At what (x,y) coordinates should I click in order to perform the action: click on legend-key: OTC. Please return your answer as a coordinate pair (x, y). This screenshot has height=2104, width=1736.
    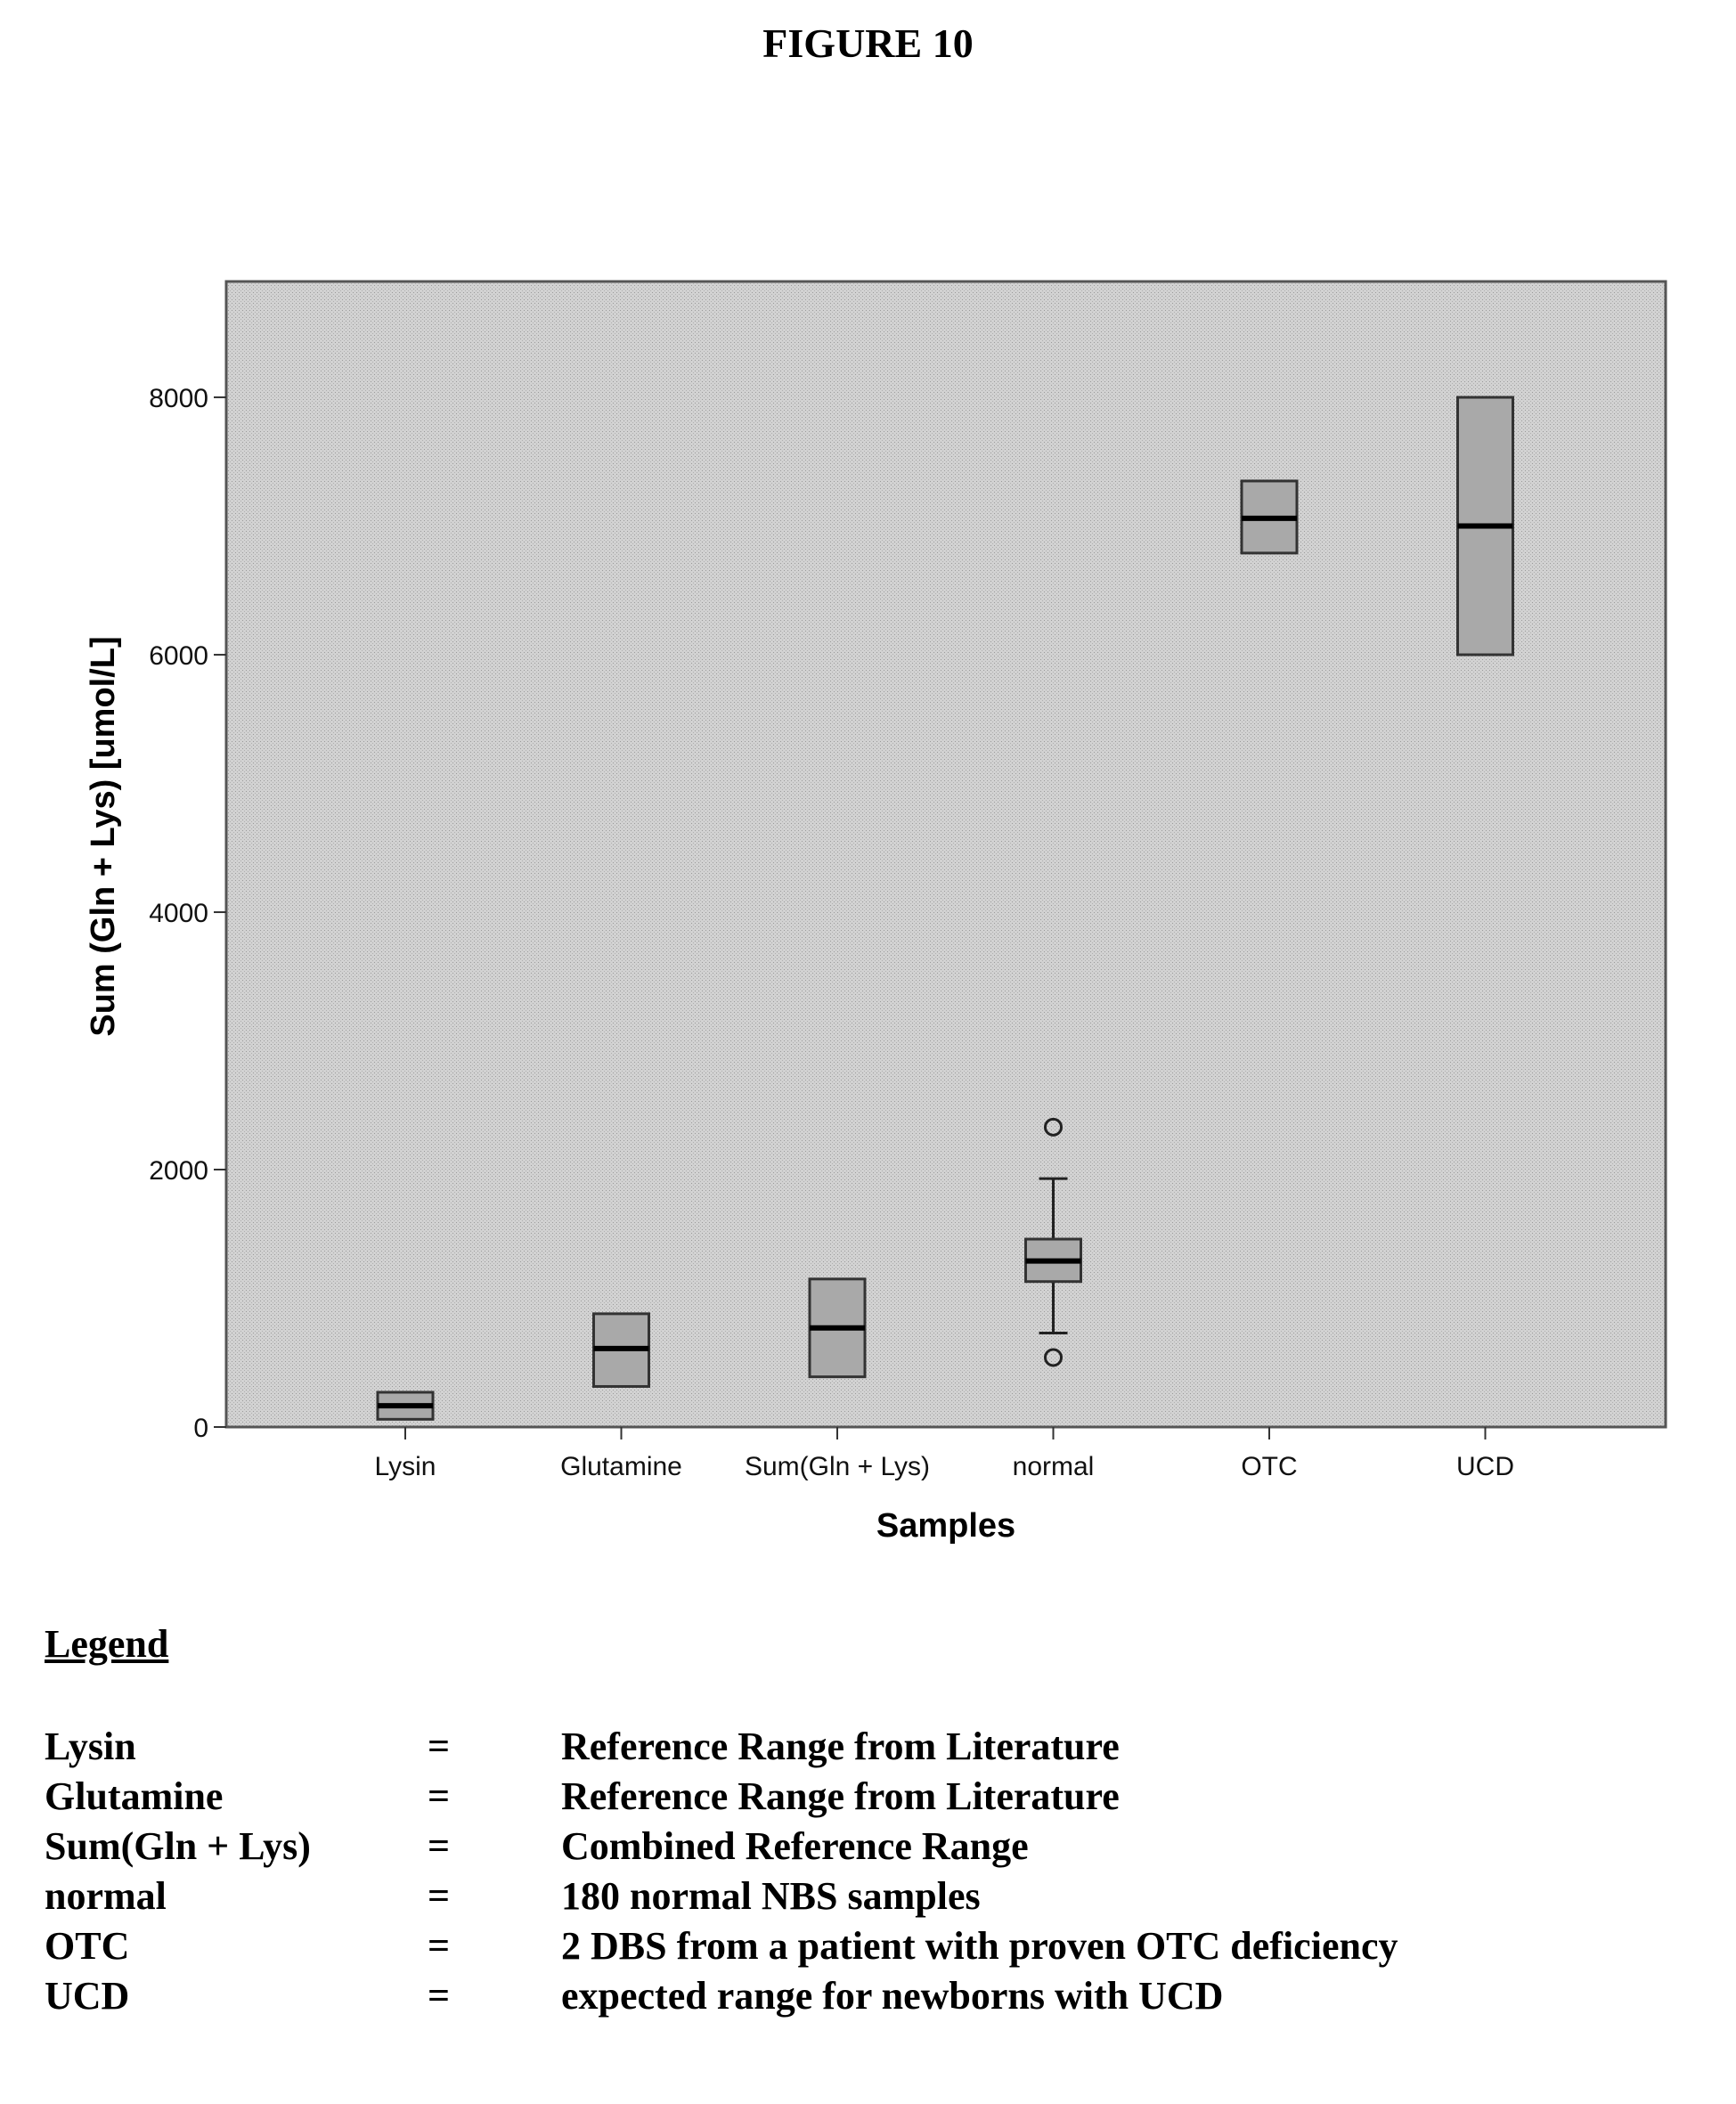
    Looking at the image, I should click on (88, 1946).